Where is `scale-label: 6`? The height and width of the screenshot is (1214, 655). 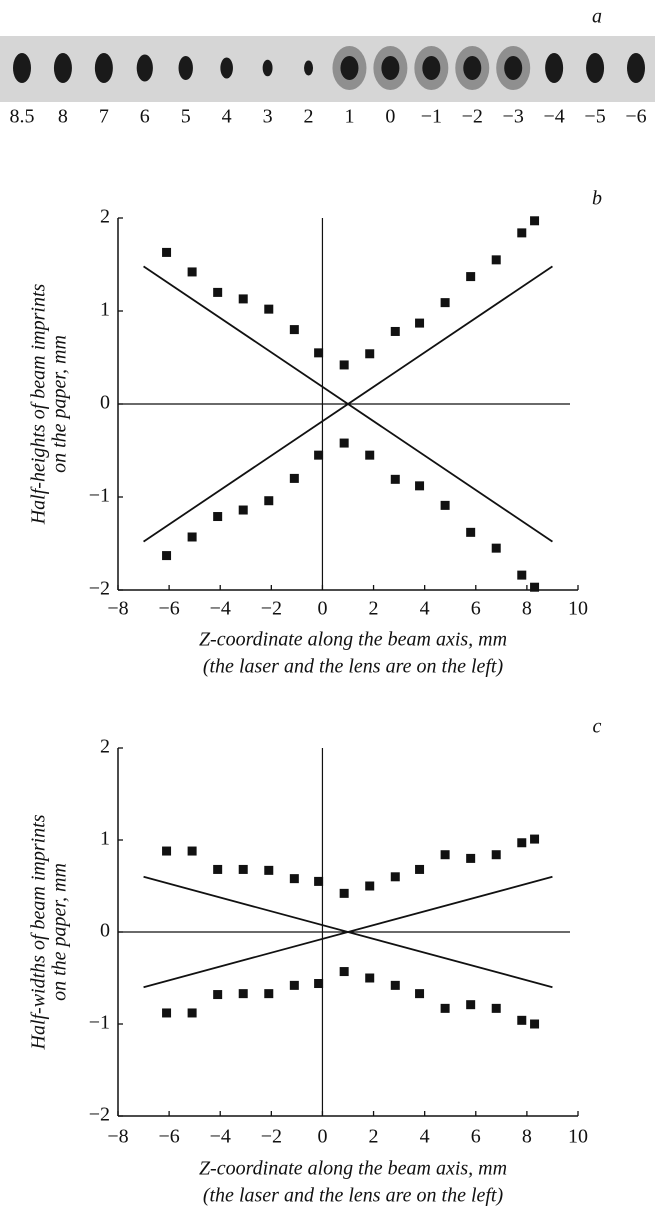 scale-label: 6 is located at coordinates (145, 117).